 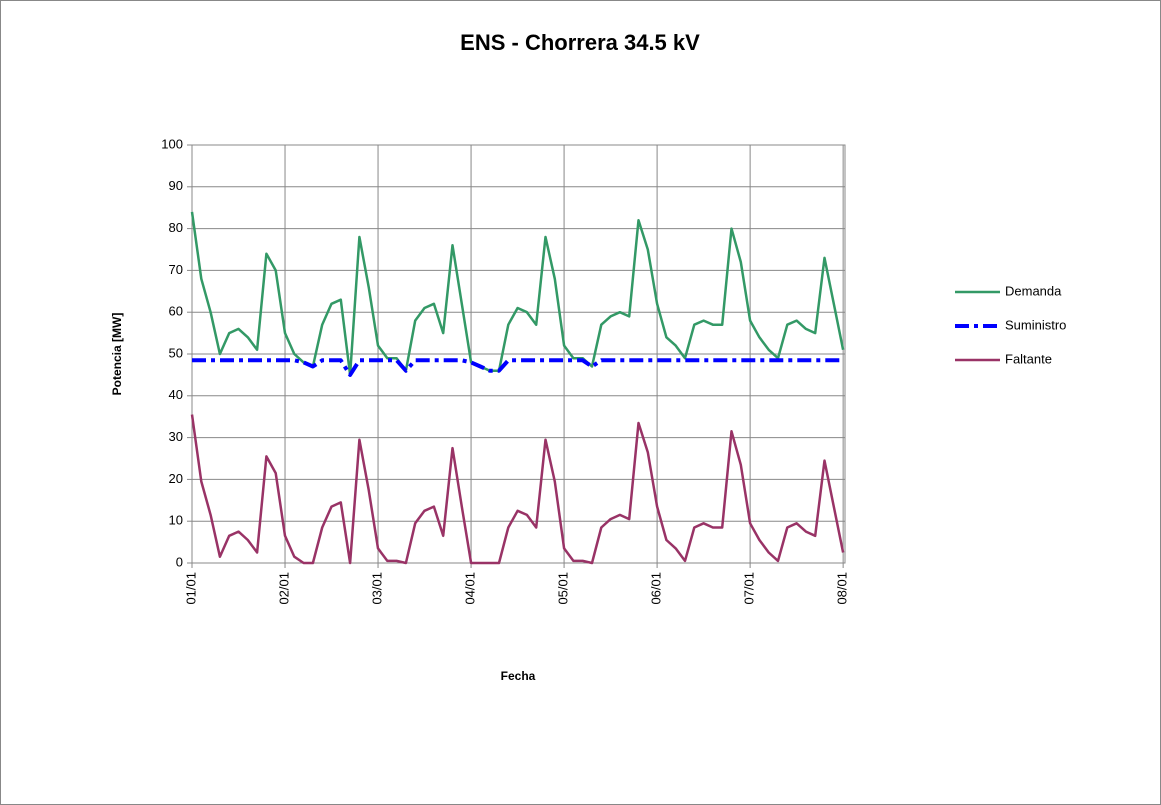 What do you see at coordinates (117, 354) in the screenshot?
I see `y-axis-label: Potencia [MW]` at bounding box center [117, 354].